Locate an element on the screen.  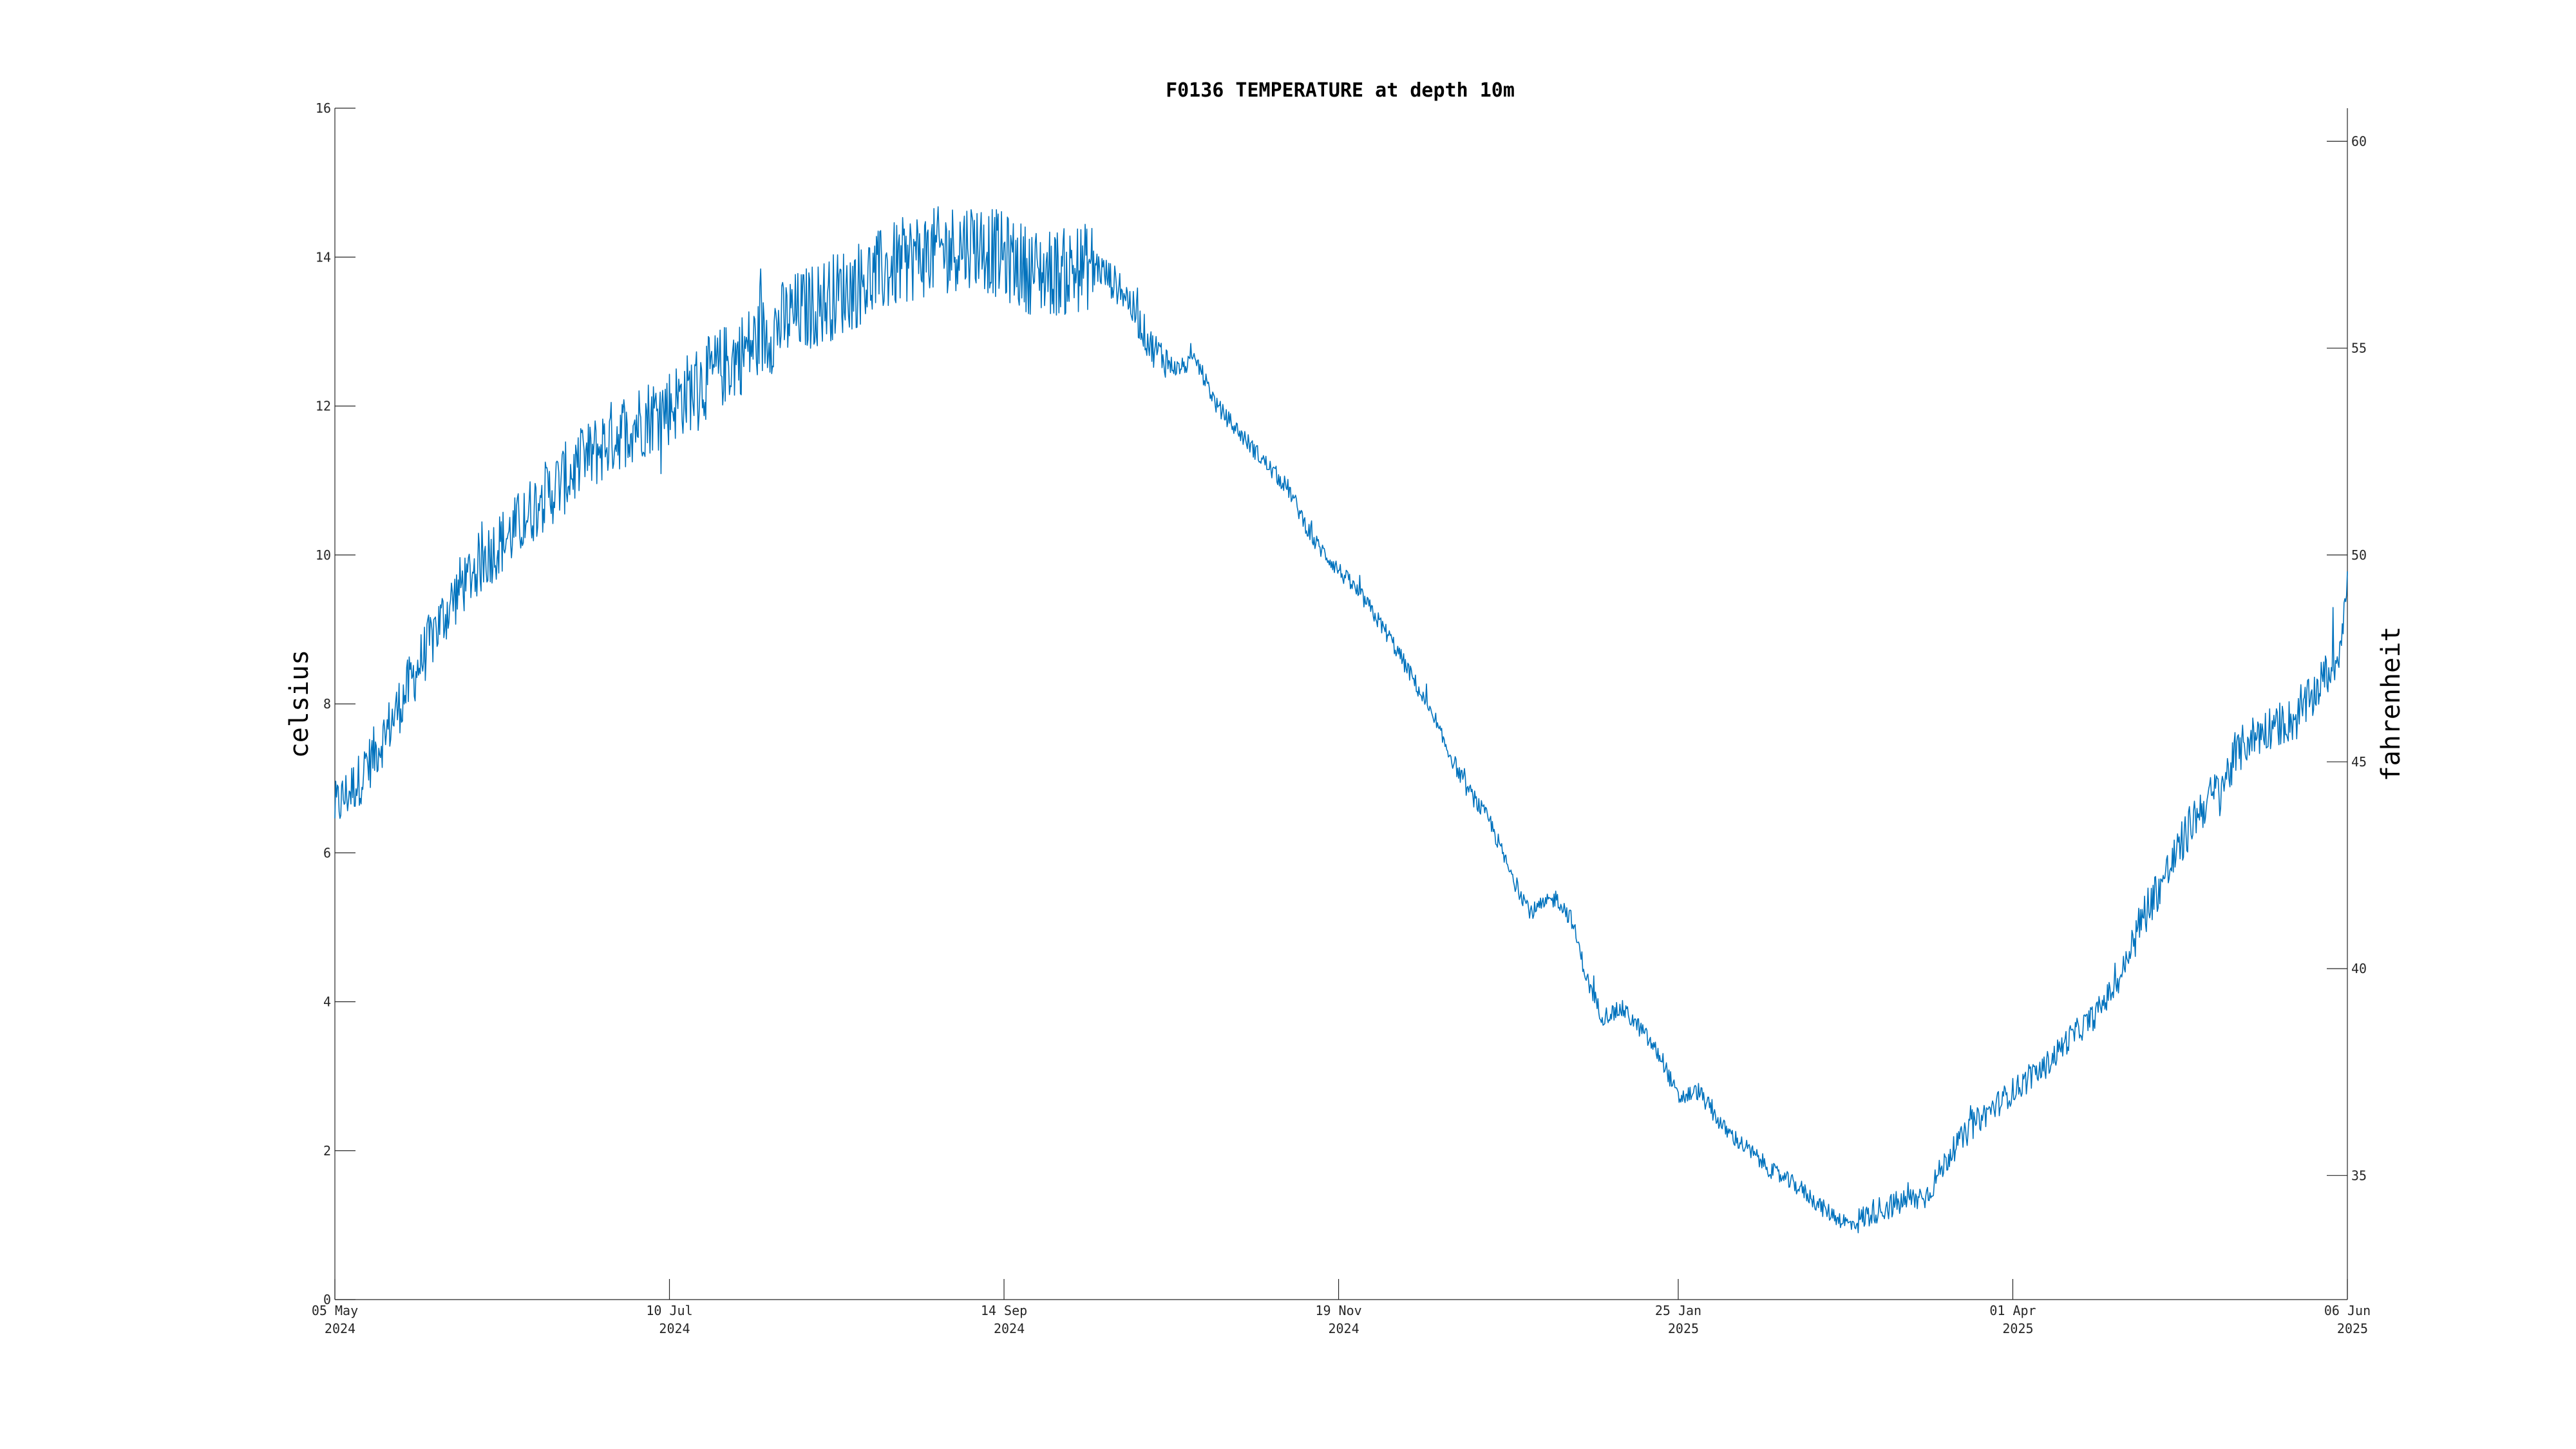
right-y-tick-label: 60 is located at coordinates (2359, 141).